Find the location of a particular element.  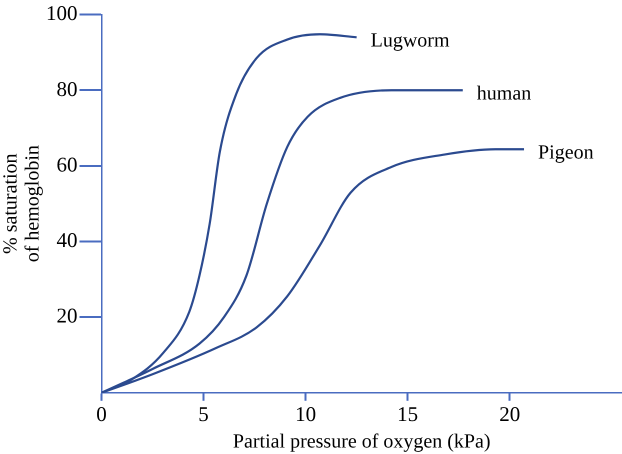

y-tick-label: 20 is located at coordinates (67, 316).